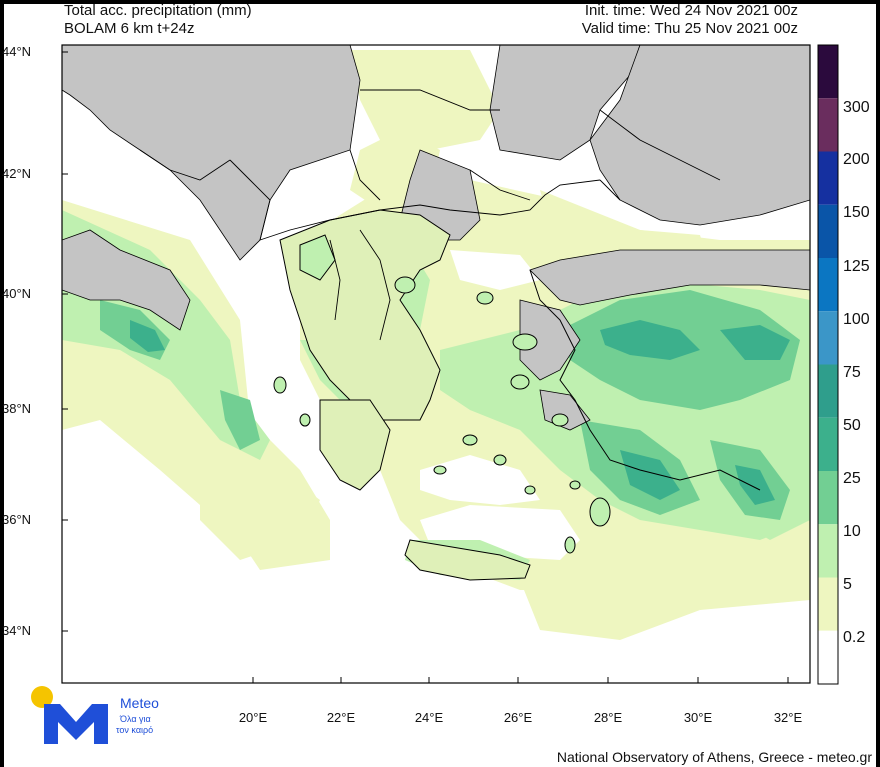  I want to click on lat-label-36: 36°N, so click(17, 519).